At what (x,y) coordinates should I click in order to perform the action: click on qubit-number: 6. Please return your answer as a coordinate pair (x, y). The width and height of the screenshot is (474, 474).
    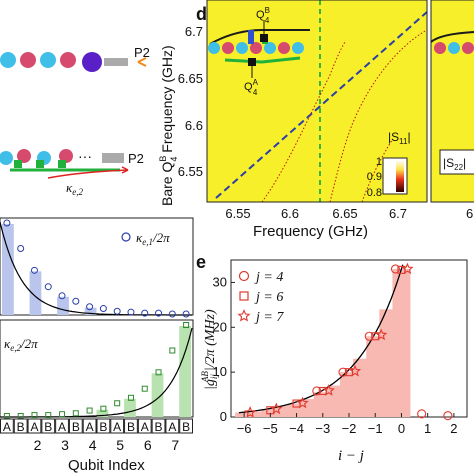
    Looking at the image, I should click on (148, 445).